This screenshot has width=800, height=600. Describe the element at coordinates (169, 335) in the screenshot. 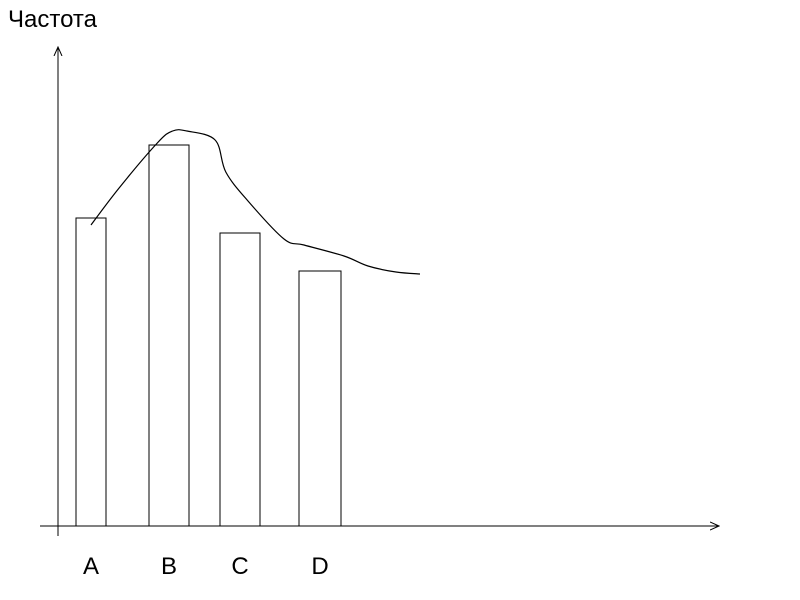

I see `bar-b` at that location.